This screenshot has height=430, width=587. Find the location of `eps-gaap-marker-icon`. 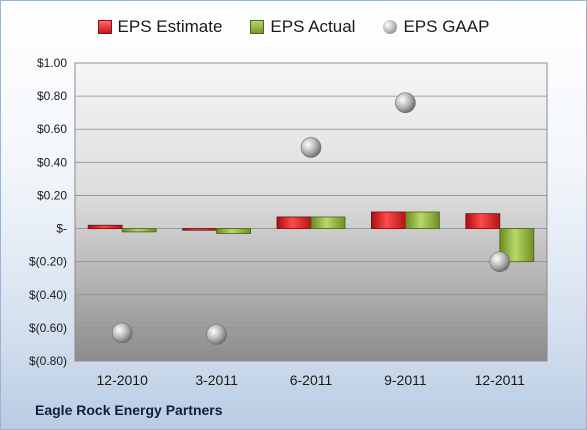

eps-gaap-marker-icon is located at coordinates (390, 27).